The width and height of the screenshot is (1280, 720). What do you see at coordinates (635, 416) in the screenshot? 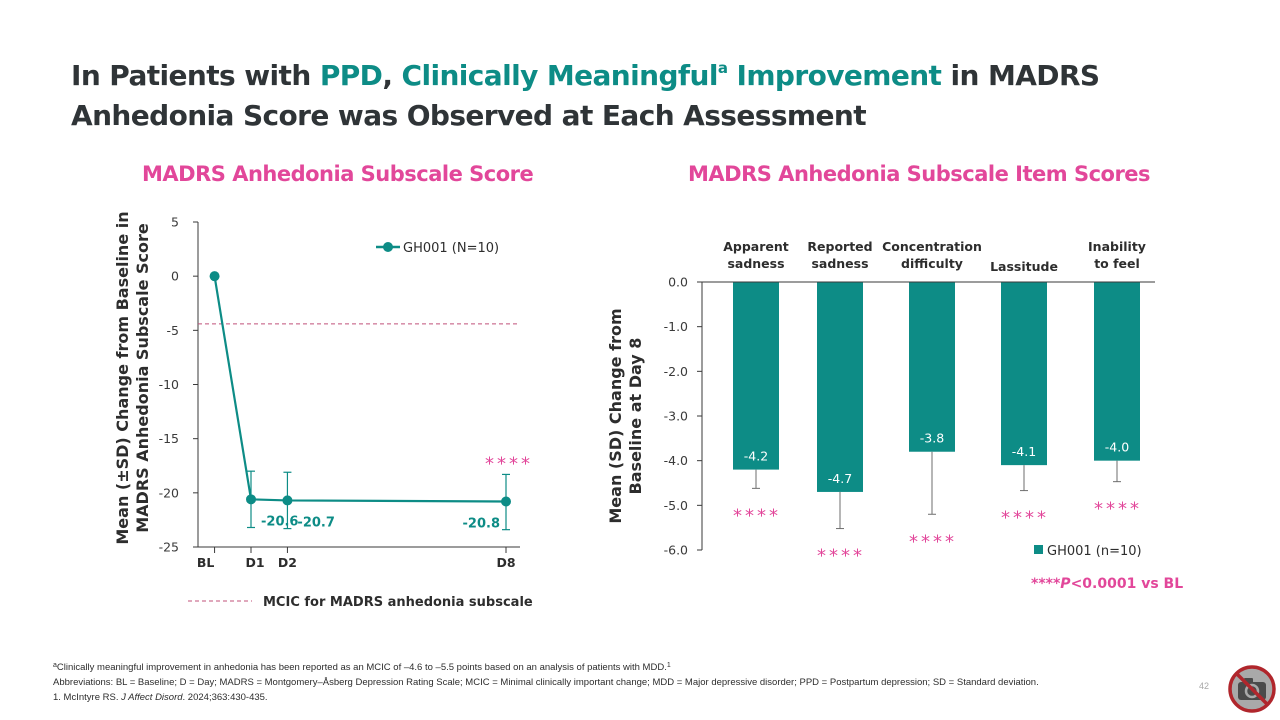
I see `y-axis-label-line: Baseline at Day 8` at bounding box center [635, 416].